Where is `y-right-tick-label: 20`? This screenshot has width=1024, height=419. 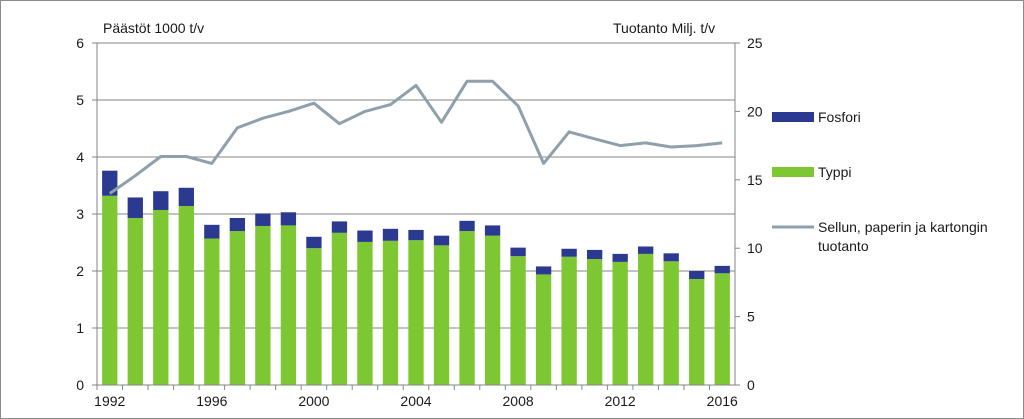 y-right-tick-label: 20 is located at coordinates (755, 111).